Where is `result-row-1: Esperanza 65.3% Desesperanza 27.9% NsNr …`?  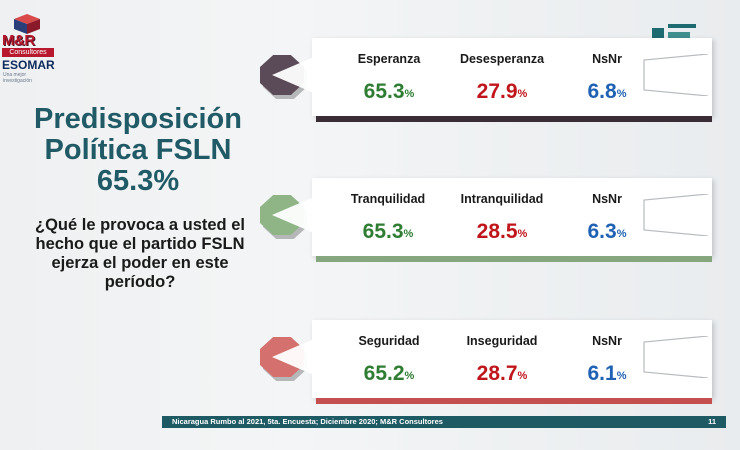
result-row-1: Esperanza 65.3% Desesperanza 27.9% NsNr … is located at coordinates (490, 83).